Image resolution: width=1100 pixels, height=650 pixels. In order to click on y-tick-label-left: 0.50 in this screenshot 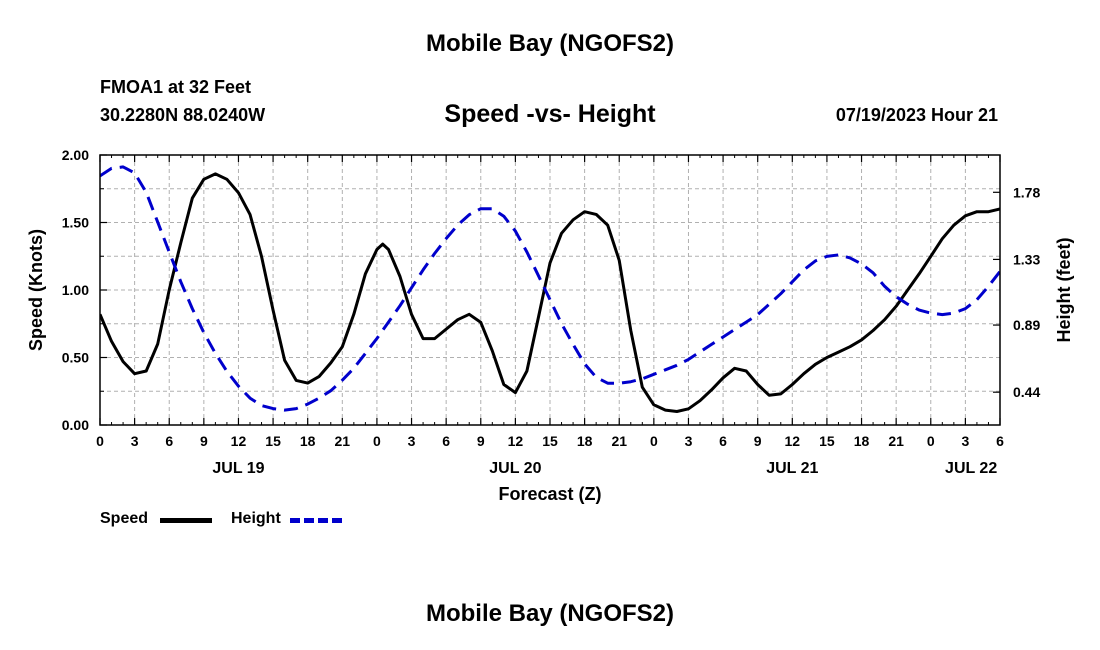, I will do `click(75, 358)`.